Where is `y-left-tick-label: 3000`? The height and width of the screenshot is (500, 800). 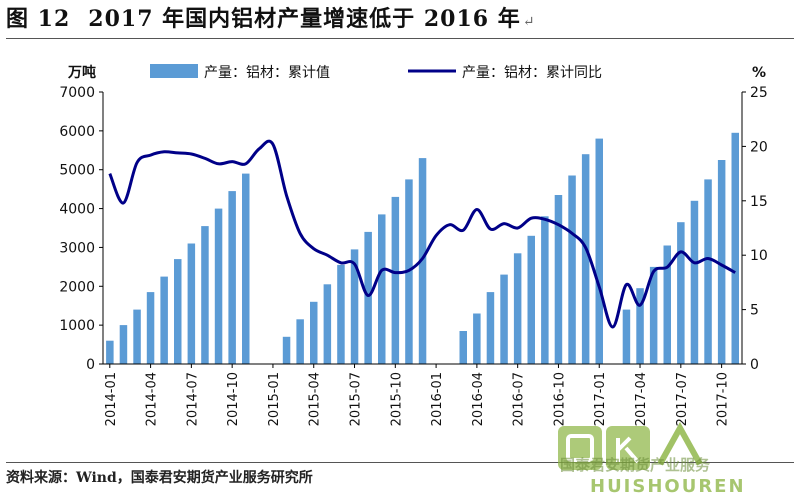
y-left-tick-label: 3000 is located at coordinates (77, 248).